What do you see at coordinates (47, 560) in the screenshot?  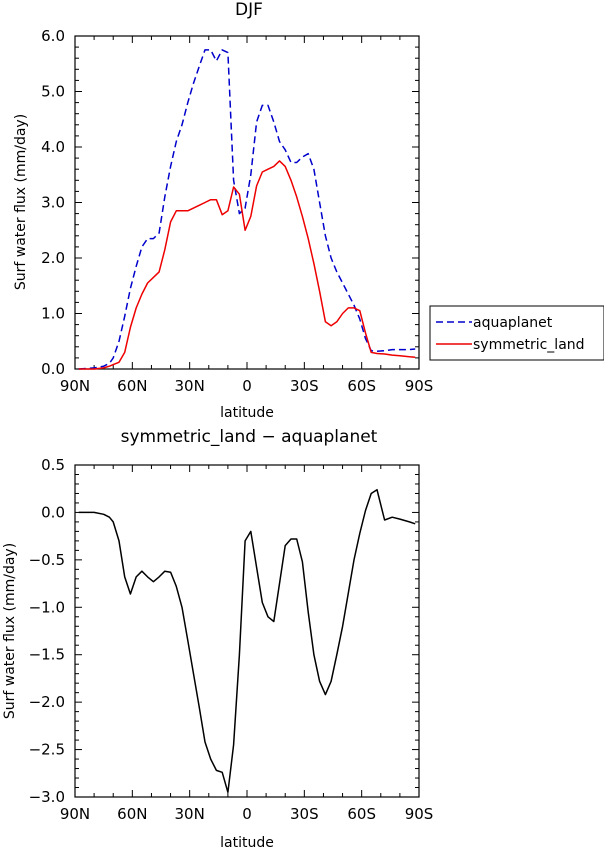 I see `bottom-y-tick-label: −0.5` at bounding box center [47, 560].